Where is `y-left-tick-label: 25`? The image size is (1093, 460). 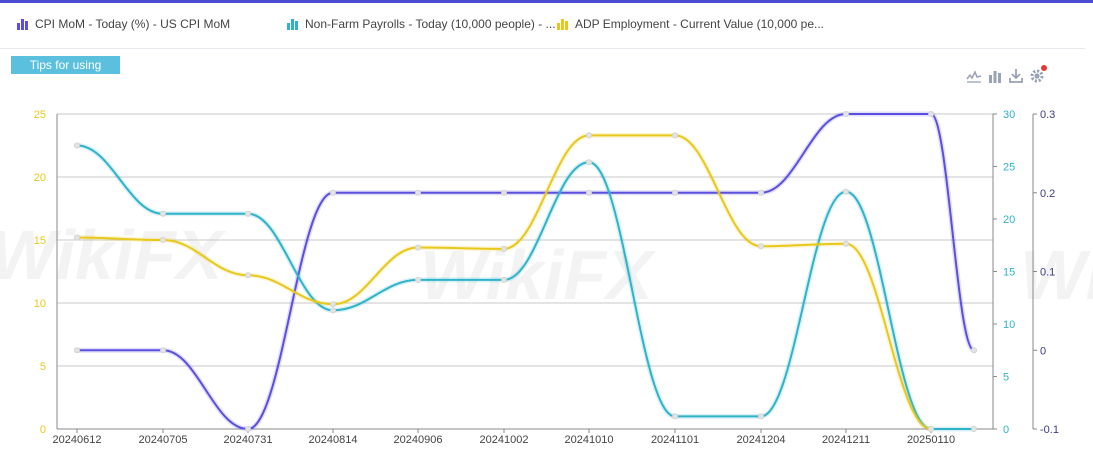
y-left-tick-label: 25 is located at coordinates (40, 115).